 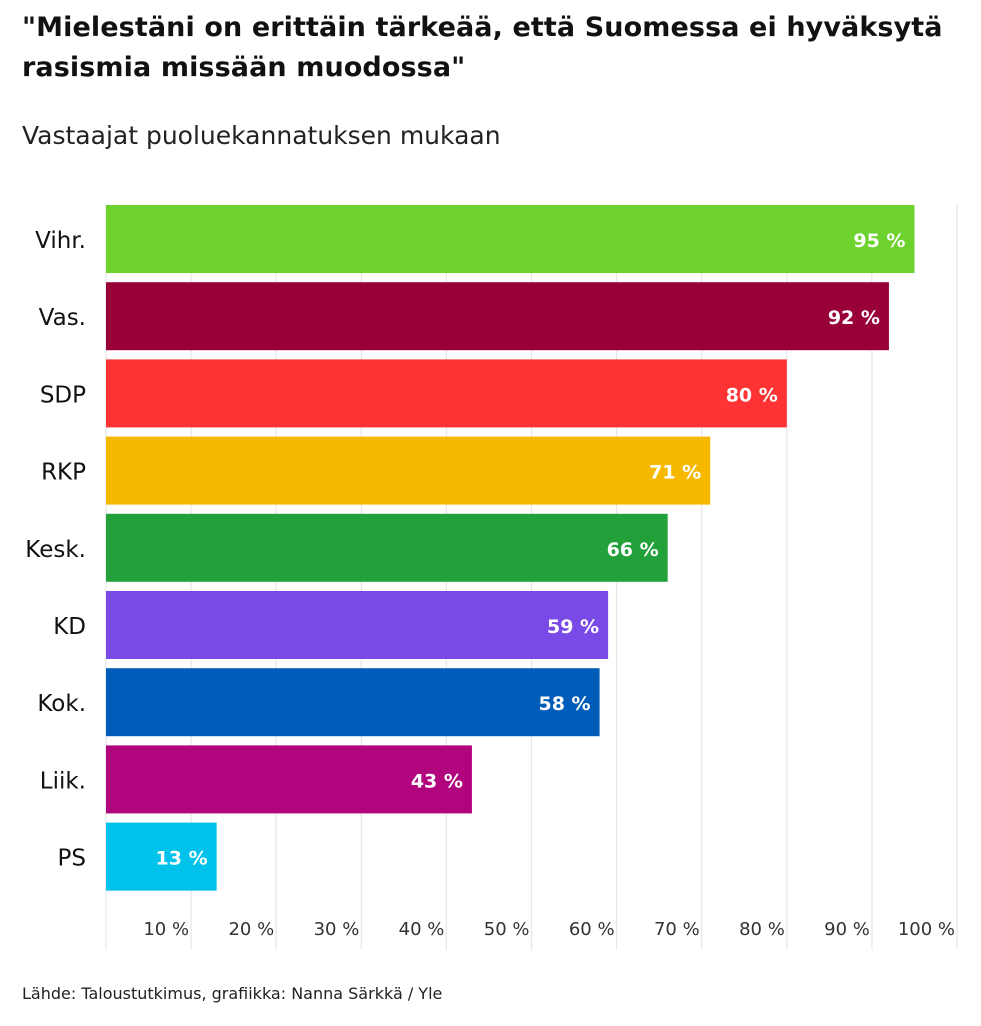 What do you see at coordinates (437, 781) in the screenshot?
I see `data-label: 43 %` at bounding box center [437, 781].